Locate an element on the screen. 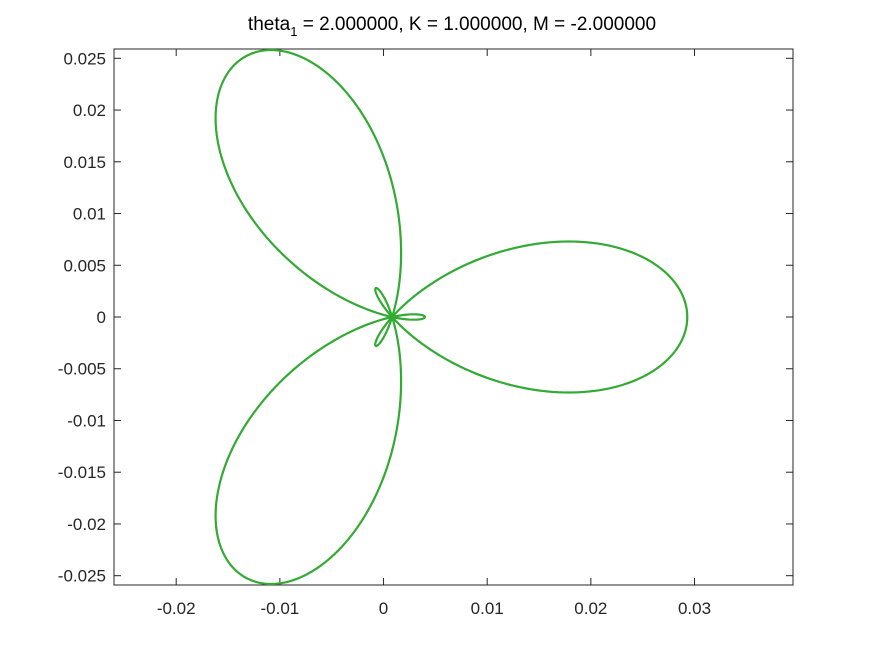  chart-title-main: theta is located at coordinates (269, 24).